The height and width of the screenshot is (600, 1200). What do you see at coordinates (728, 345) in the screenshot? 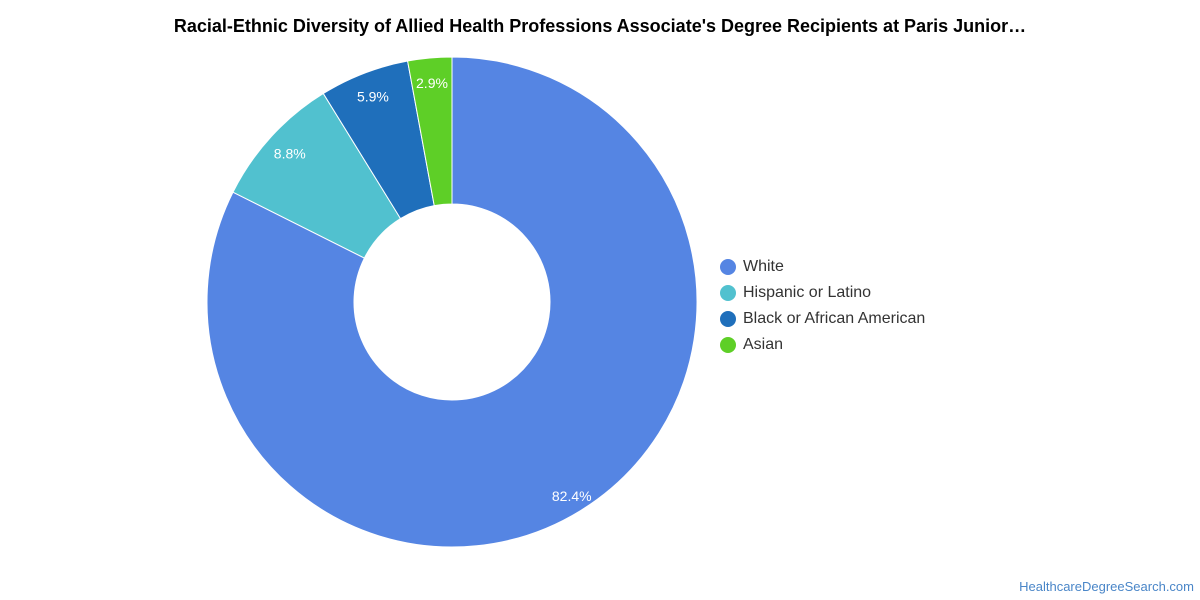
I see `legend-swatch-asian` at bounding box center [728, 345].